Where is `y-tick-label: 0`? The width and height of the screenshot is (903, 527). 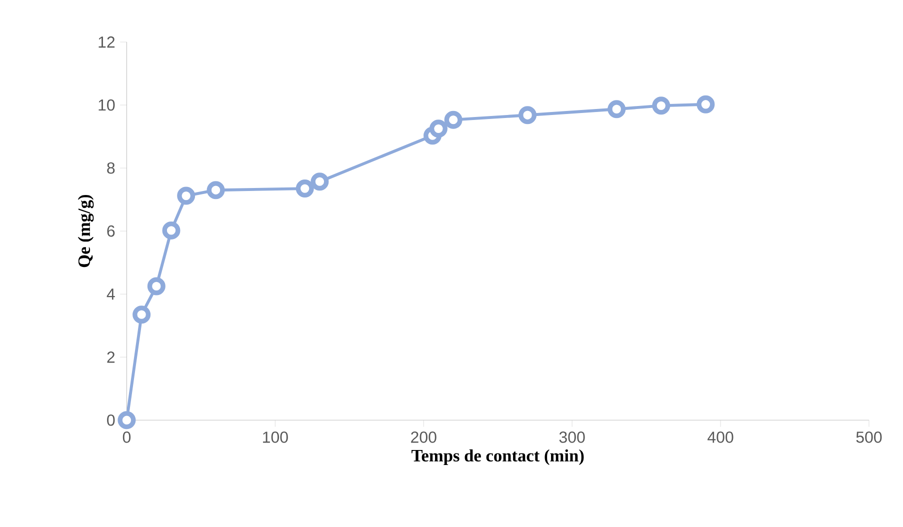
y-tick-label: 0 is located at coordinates (111, 420).